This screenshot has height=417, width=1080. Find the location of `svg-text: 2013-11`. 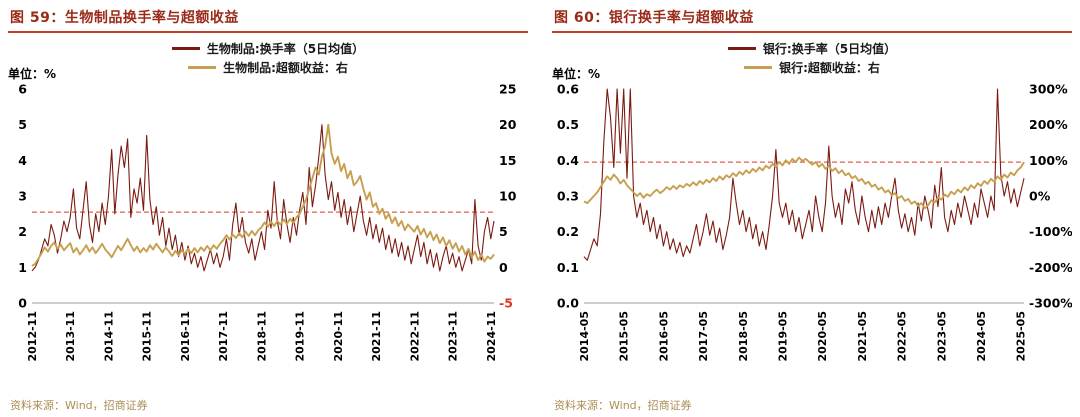

svg-text: 2013-11 is located at coordinates (70, 336).